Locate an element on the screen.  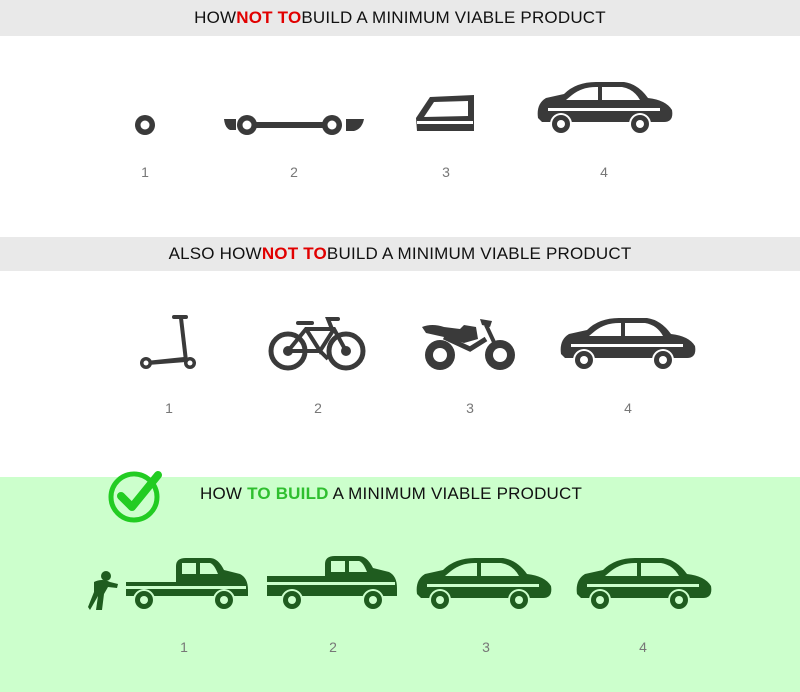
motorcycle-icon is located at coordinates (470, 344).